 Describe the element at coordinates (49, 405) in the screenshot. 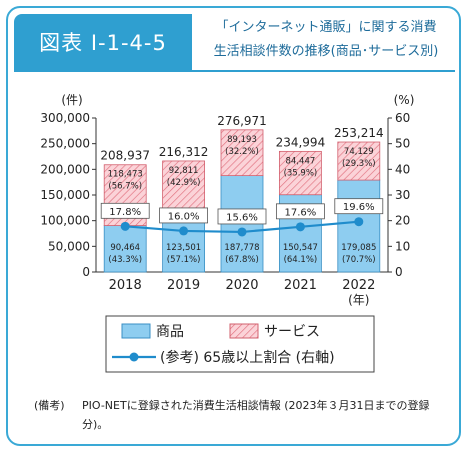

I see `note-label: (備考)` at that location.